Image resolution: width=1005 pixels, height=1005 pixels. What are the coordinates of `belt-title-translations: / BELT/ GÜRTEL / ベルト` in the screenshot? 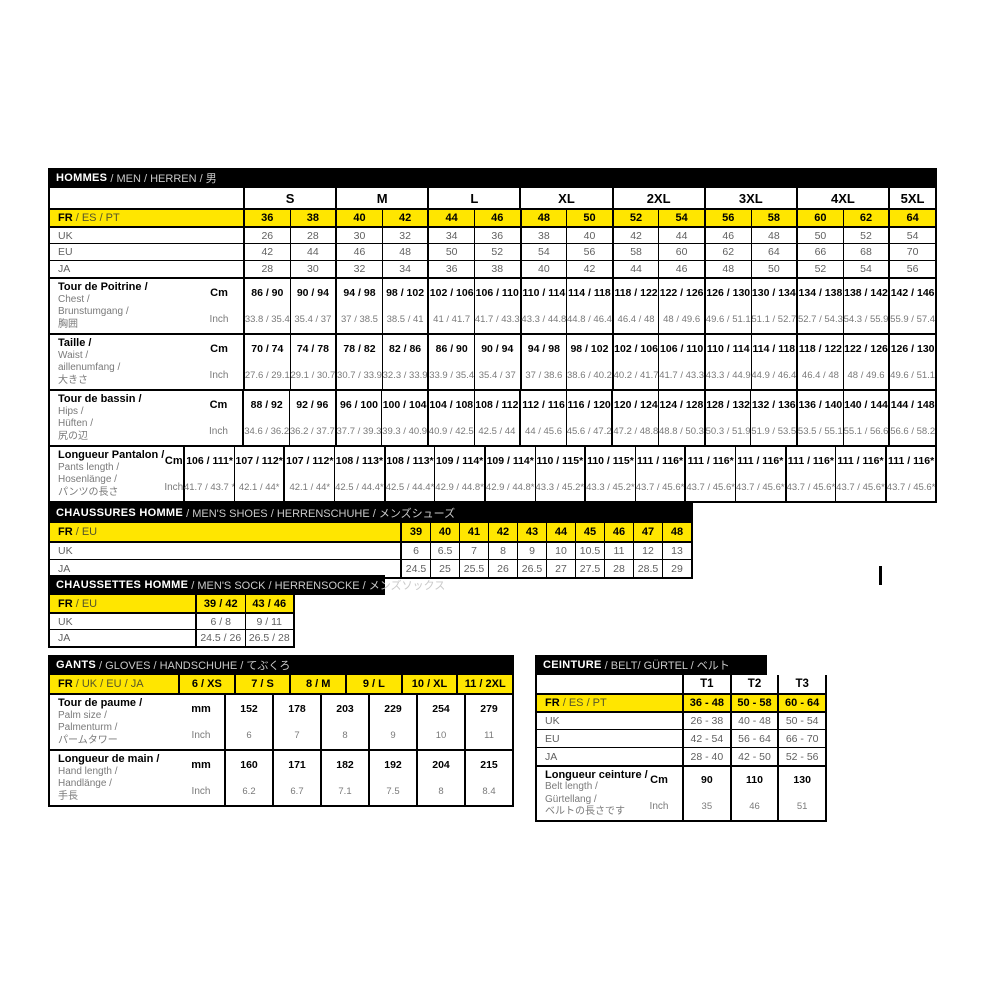 It's located at (665, 666).